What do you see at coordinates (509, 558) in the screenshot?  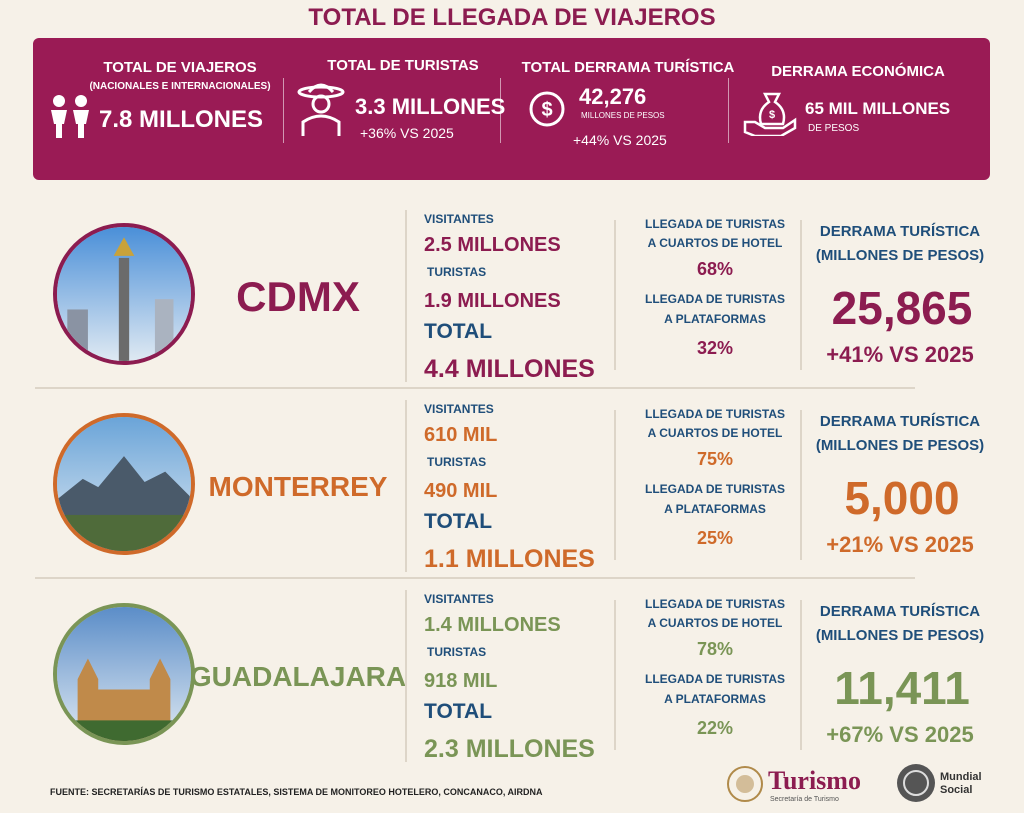 I see `total-value: 1.1 MILLONES` at bounding box center [509, 558].